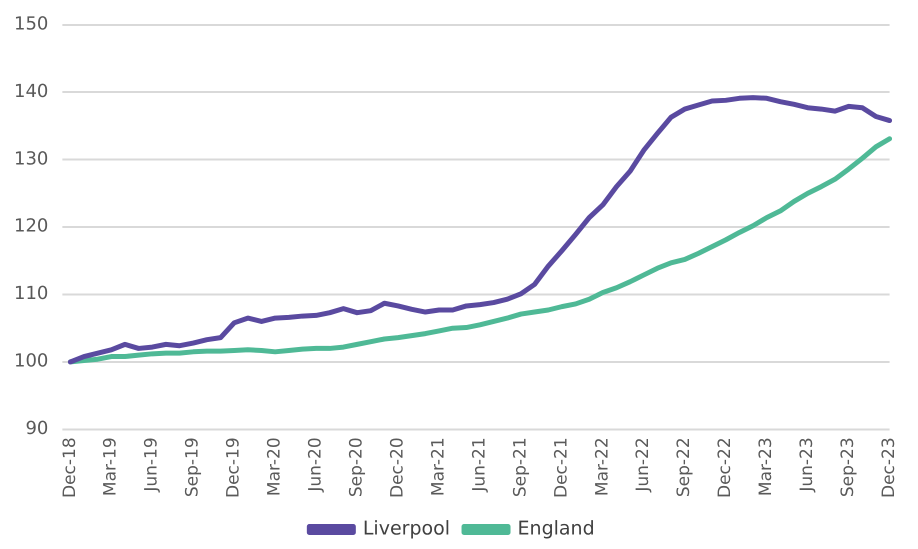 Image resolution: width=918 pixels, height=549 pixels. I want to click on y-tick-label: 150, so click(31, 23).